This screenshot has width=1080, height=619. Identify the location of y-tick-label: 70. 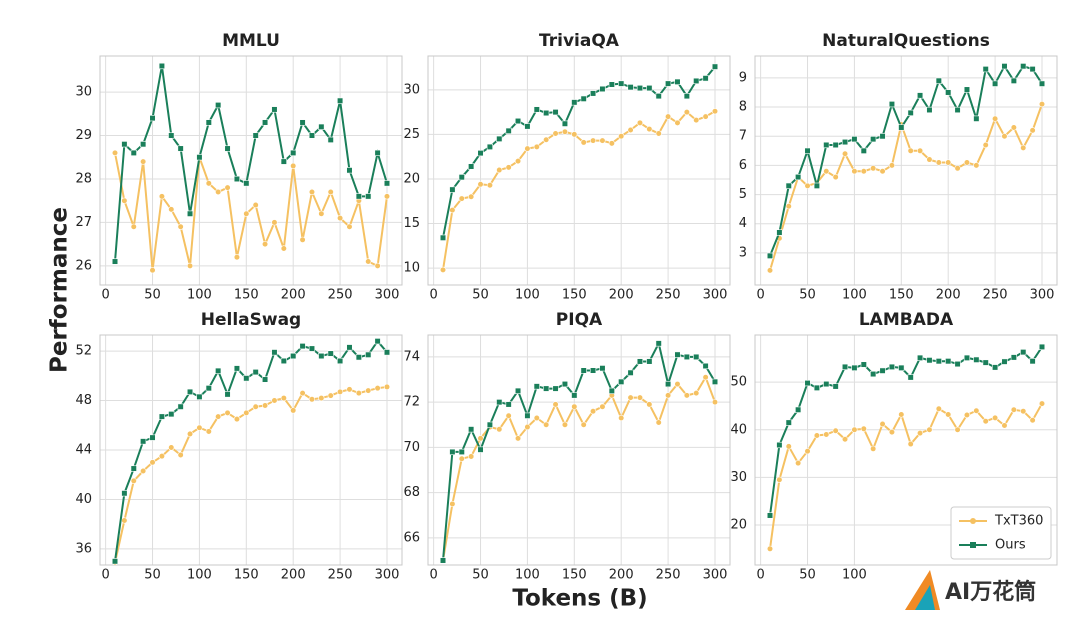
(411, 447).